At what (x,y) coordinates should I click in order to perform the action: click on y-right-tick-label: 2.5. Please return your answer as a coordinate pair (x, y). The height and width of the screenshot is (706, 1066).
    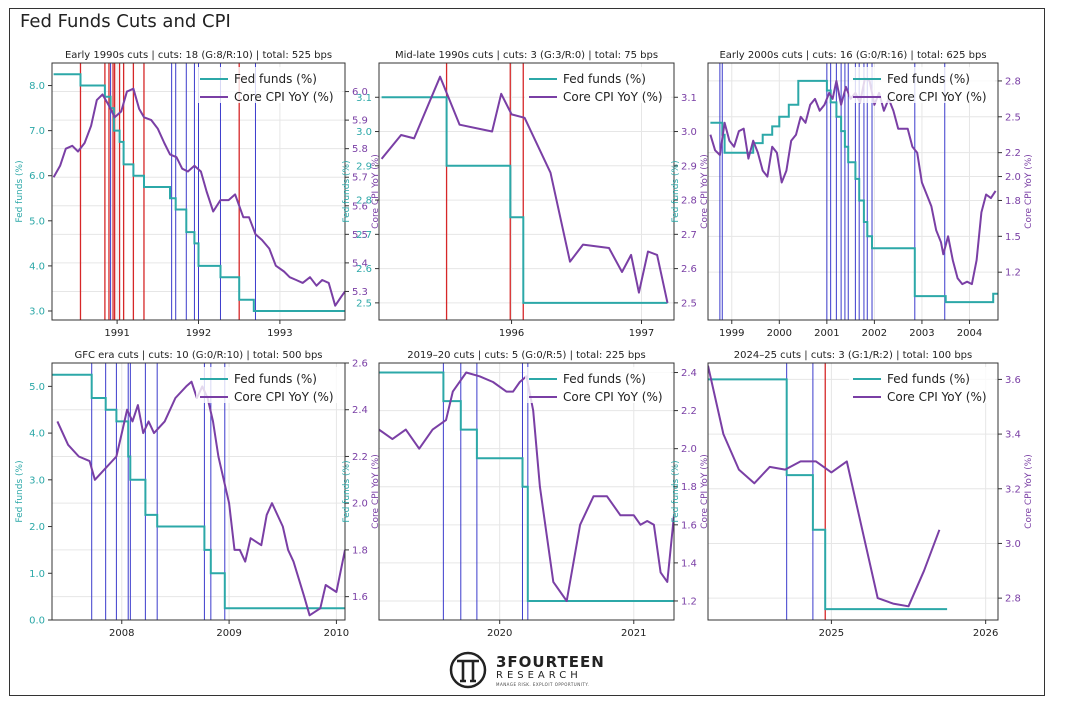
    Looking at the image, I should click on (689, 303).